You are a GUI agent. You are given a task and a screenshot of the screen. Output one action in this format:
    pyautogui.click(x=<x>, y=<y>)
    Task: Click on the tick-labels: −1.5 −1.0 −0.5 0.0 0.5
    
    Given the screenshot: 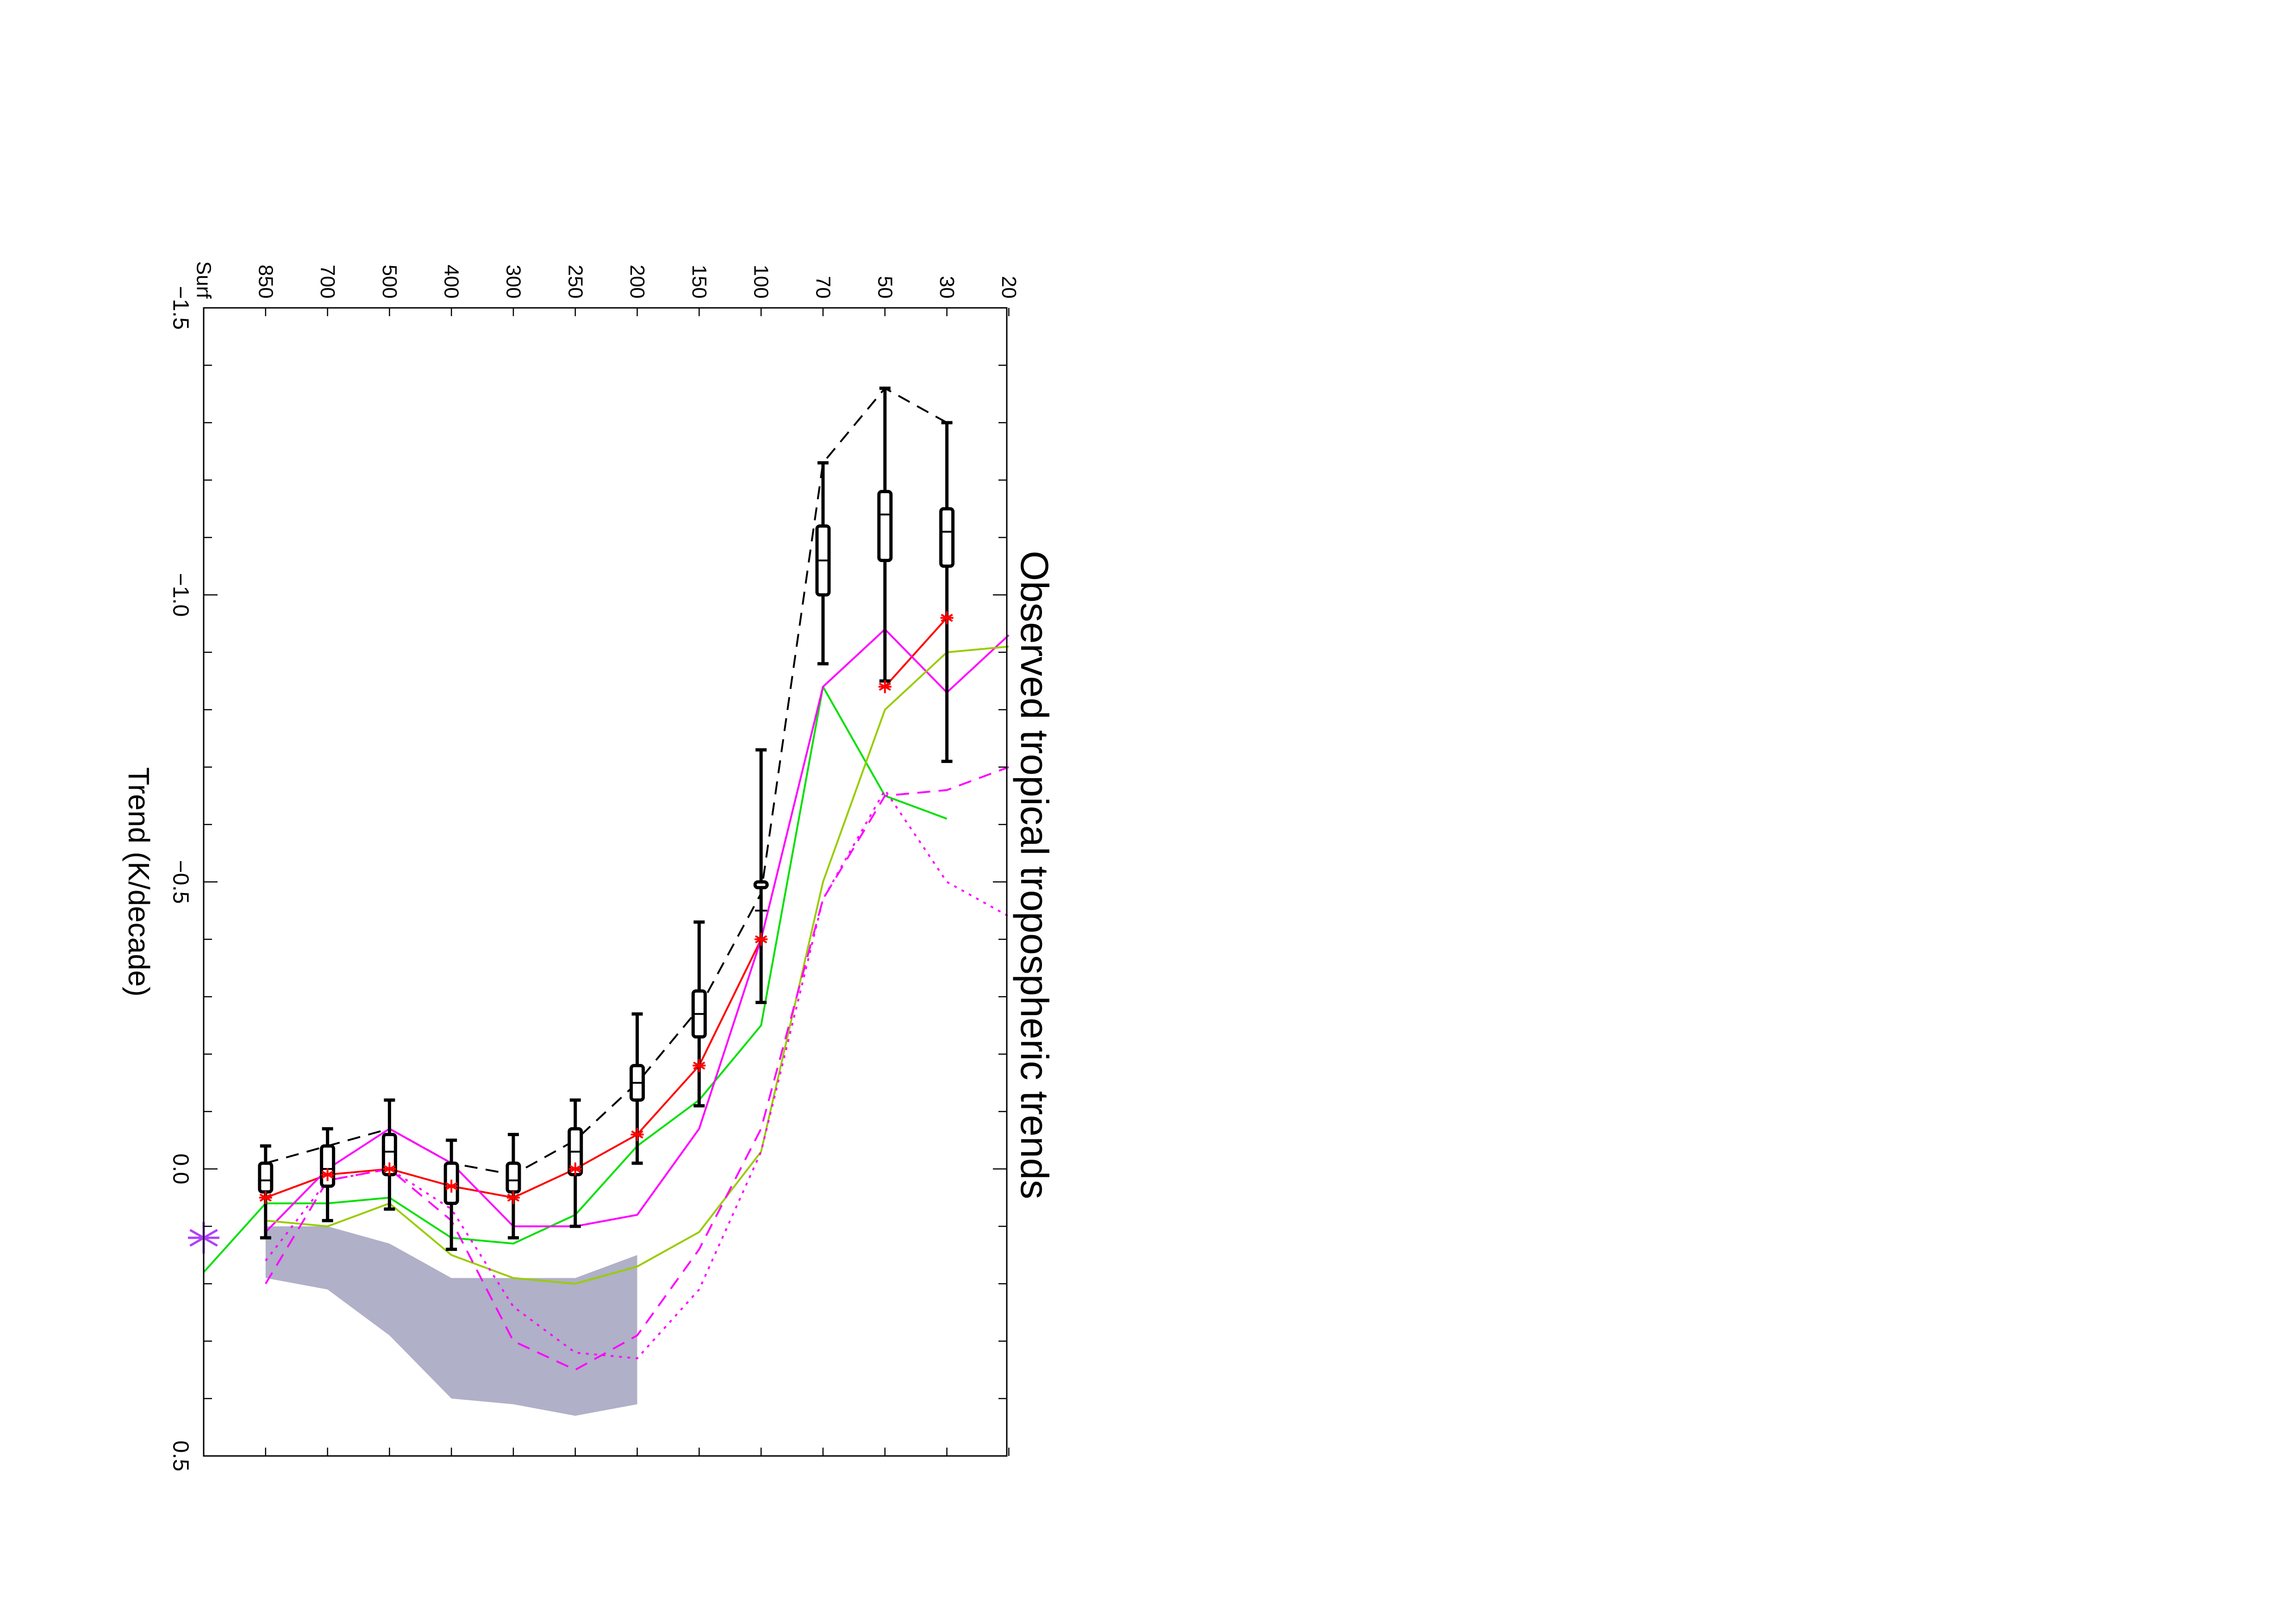 What is the action you would take?
    pyautogui.click(x=180, y=879)
    